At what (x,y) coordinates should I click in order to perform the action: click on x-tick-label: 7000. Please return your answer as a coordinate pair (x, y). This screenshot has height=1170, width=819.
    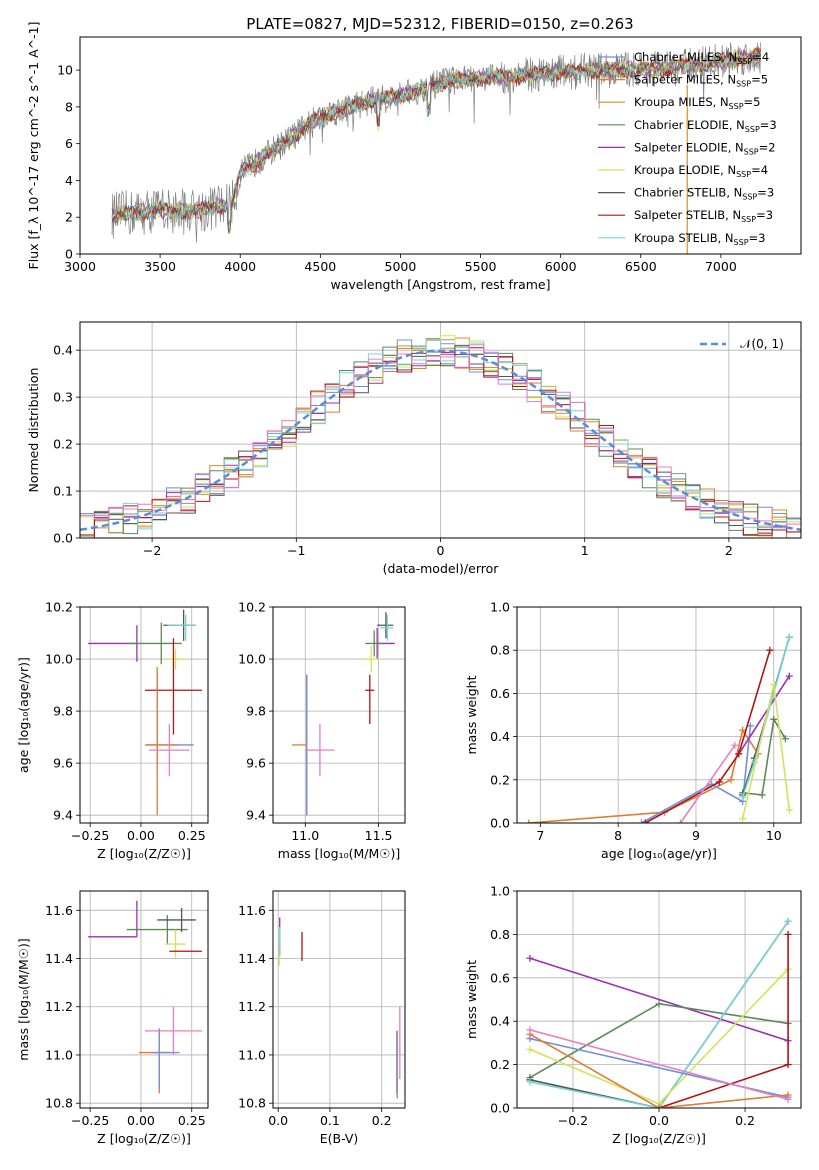
    Looking at the image, I should click on (721, 266).